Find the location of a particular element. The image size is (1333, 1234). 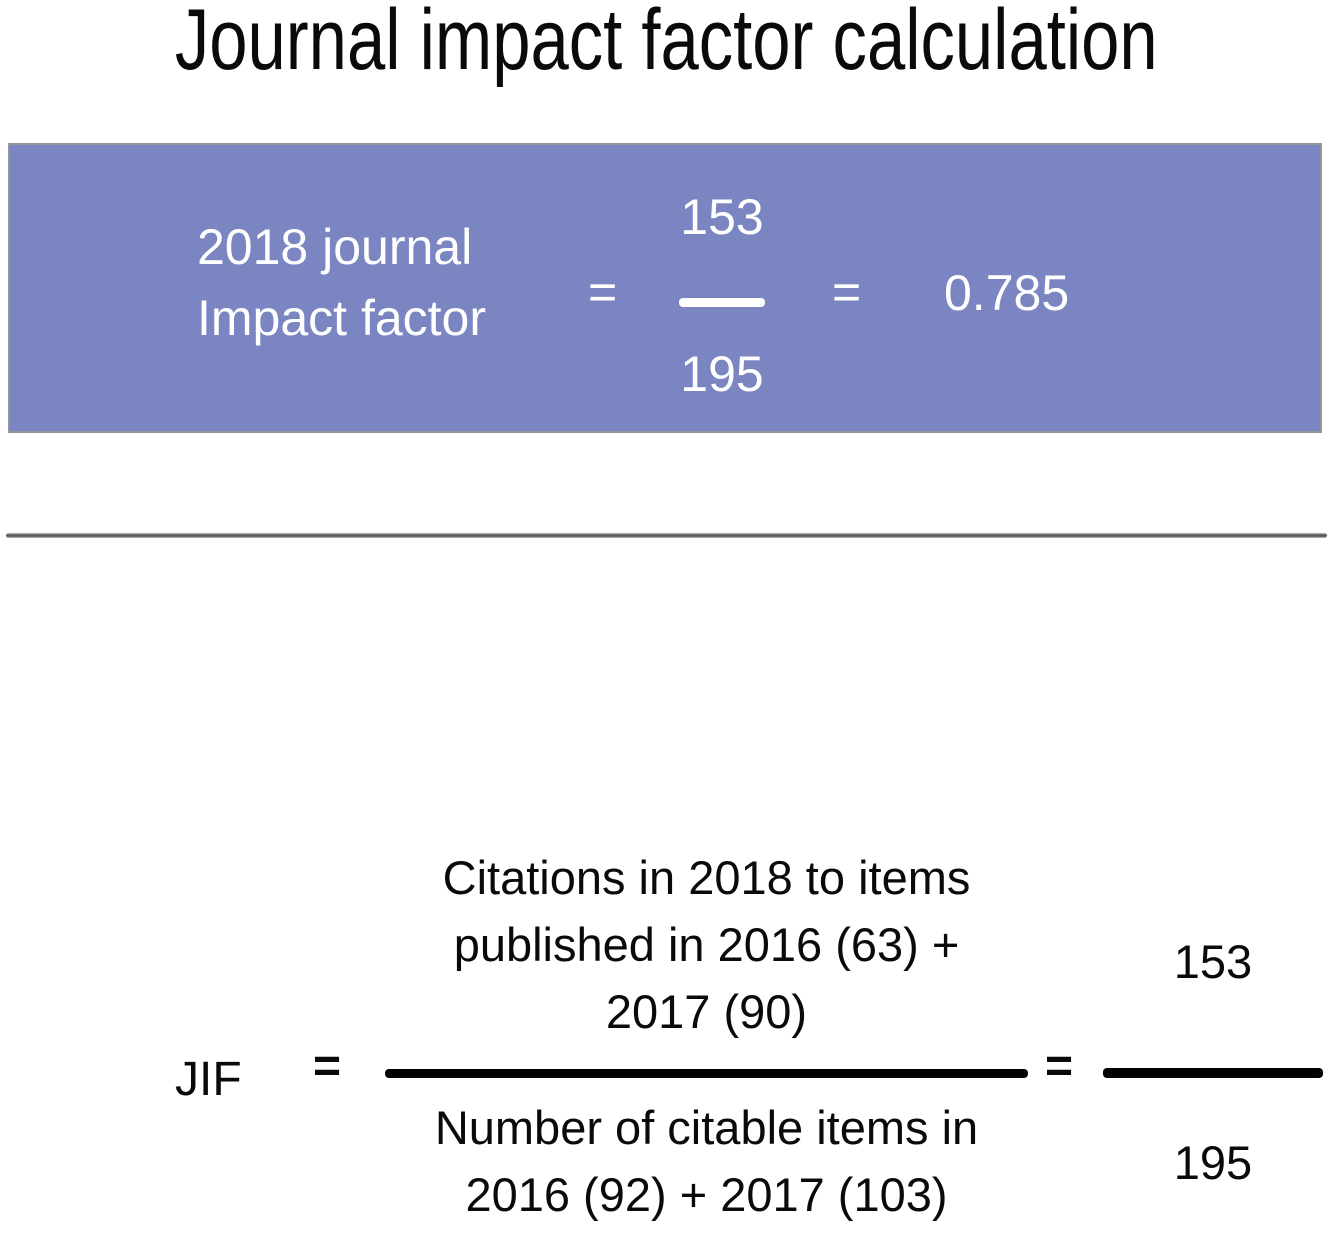

section-divider is located at coordinates (666, 535).